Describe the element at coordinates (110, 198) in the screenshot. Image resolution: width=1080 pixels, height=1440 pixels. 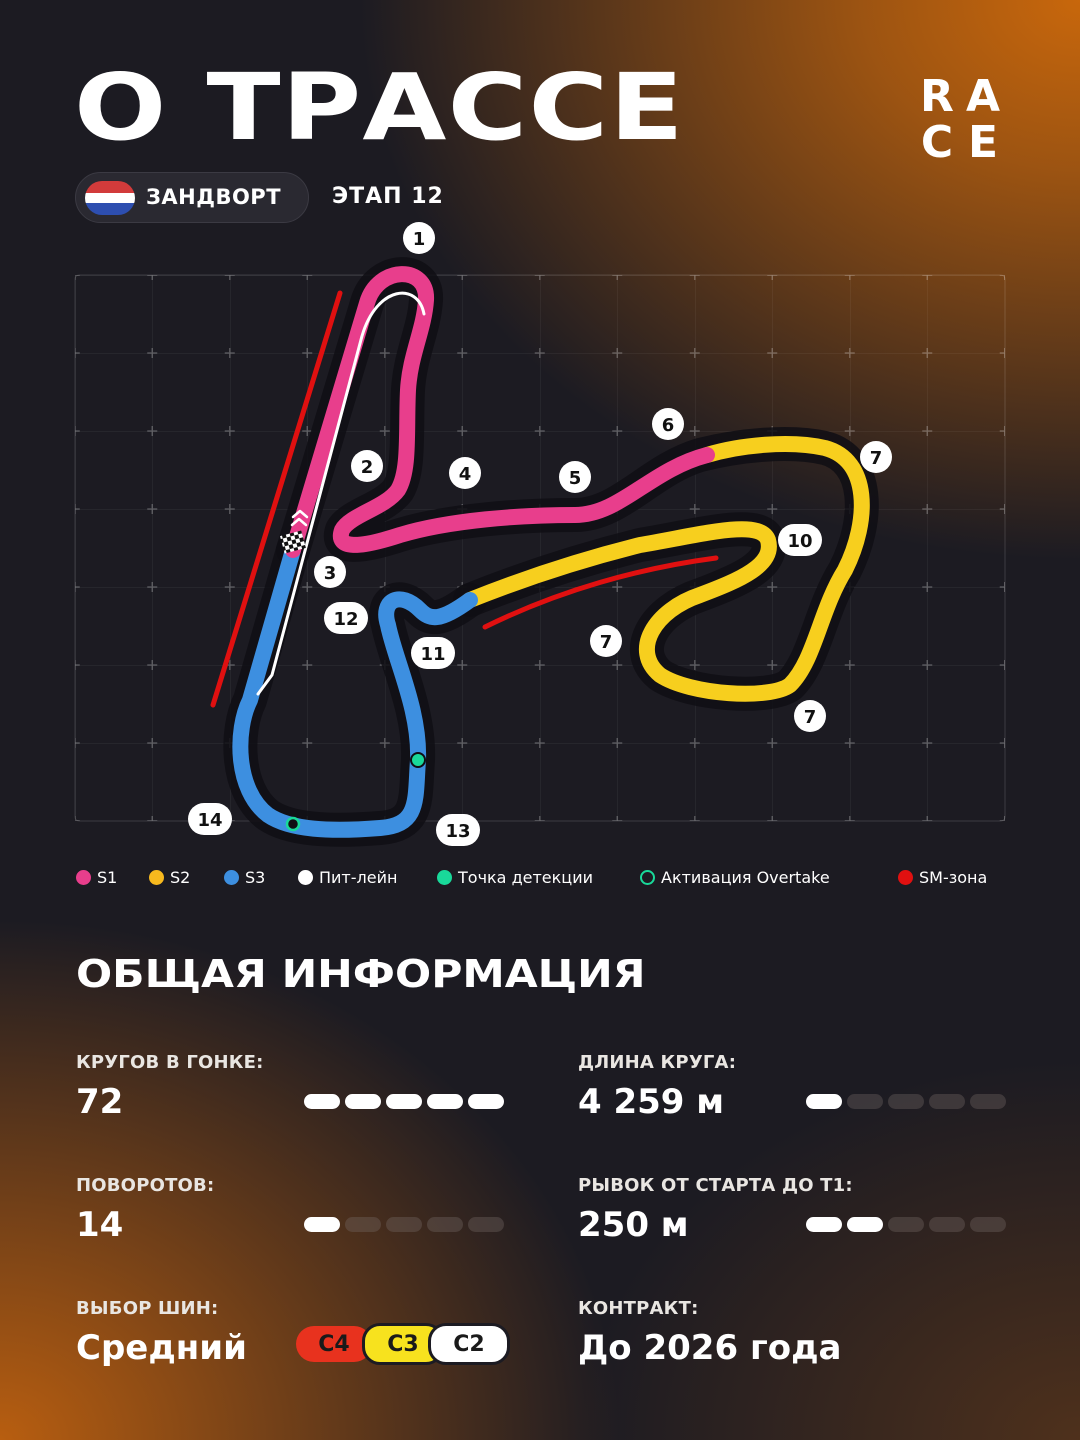
I see `netherlands-flag-icon` at that location.